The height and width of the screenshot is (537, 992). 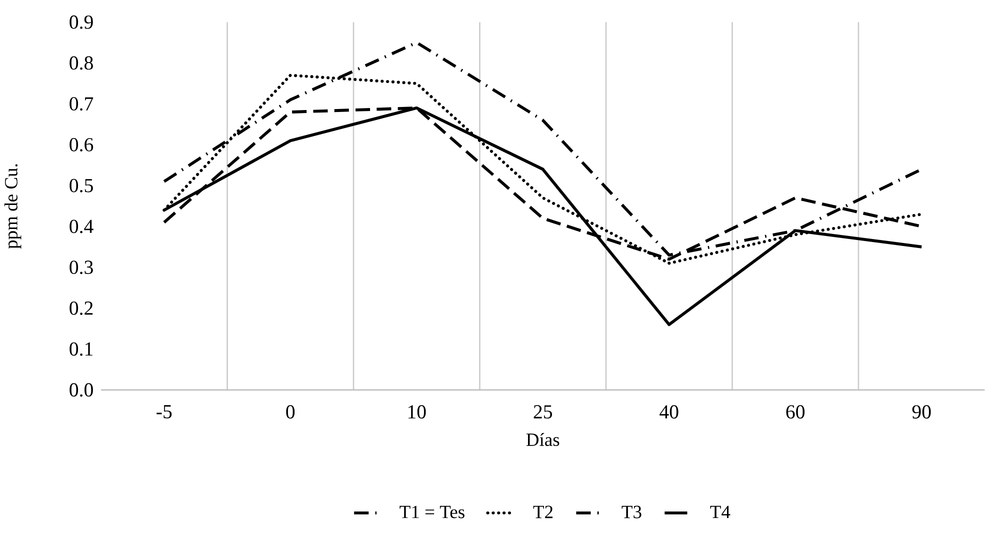 What do you see at coordinates (81, 23) in the screenshot?
I see `y-tick-label: 0.9` at bounding box center [81, 23].